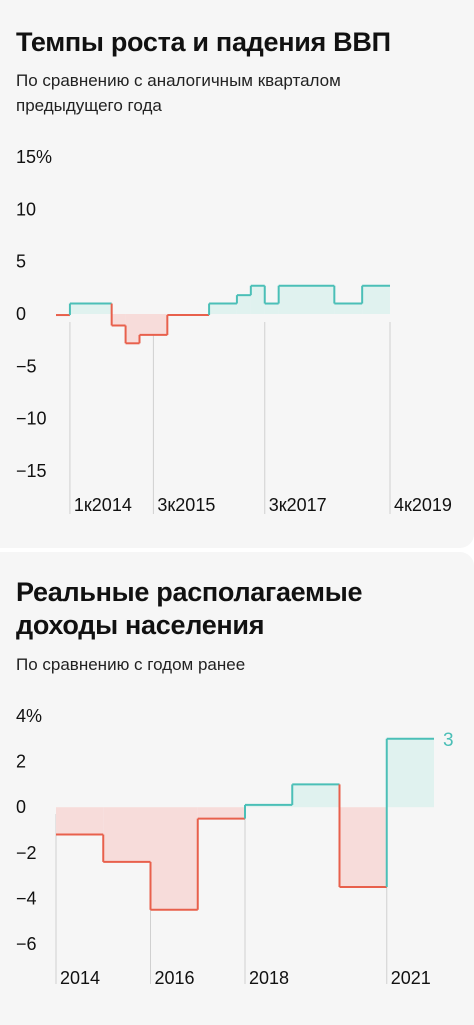 This screenshot has height=1025, width=474. Describe the element at coordinates (175, 978) in the screenshot. I see `x-tick-label: 2016` at that location.